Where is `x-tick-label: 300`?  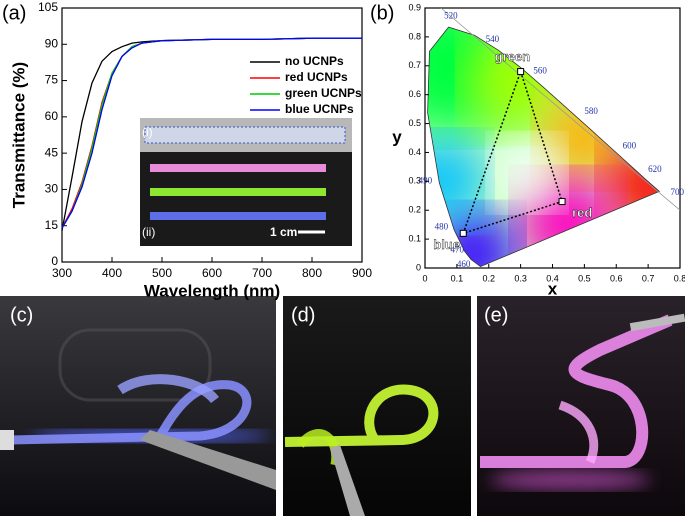
x-tick-label: 300 is located at coordinates (62, 273).